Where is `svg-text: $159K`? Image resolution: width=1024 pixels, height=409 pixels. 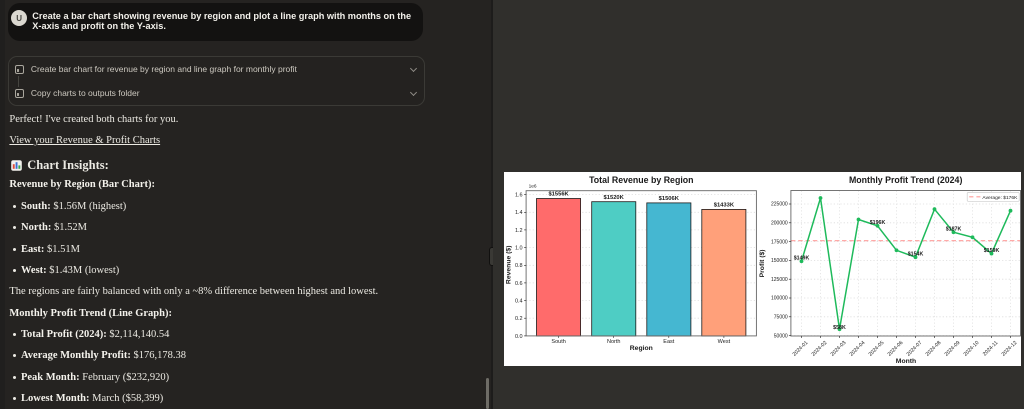
svg-text: $159K is located at coordinates (991, 250).